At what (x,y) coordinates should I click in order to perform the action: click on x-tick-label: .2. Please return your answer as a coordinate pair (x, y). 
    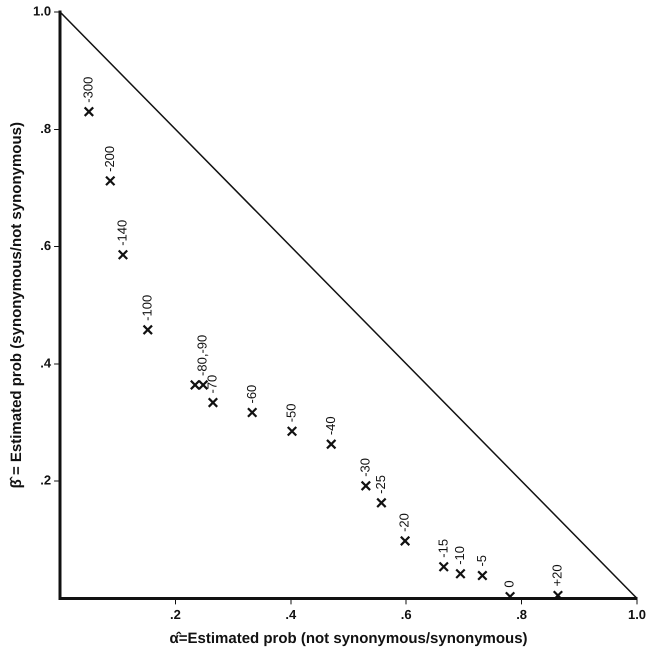
    Looking at the image, I should click on (175, 614).